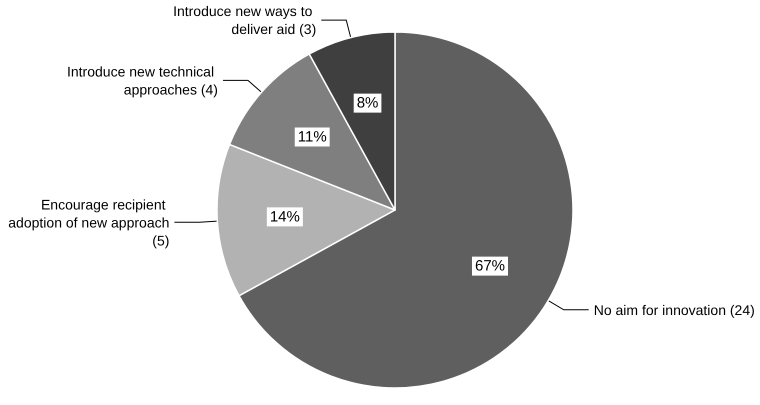 This screenshot has height=405, width=760. What do you see at coordinates (142, 80) in the screenshot?
I see `slice-label: Introduce new technical approaches (4)` at bounding box center [142, 80].